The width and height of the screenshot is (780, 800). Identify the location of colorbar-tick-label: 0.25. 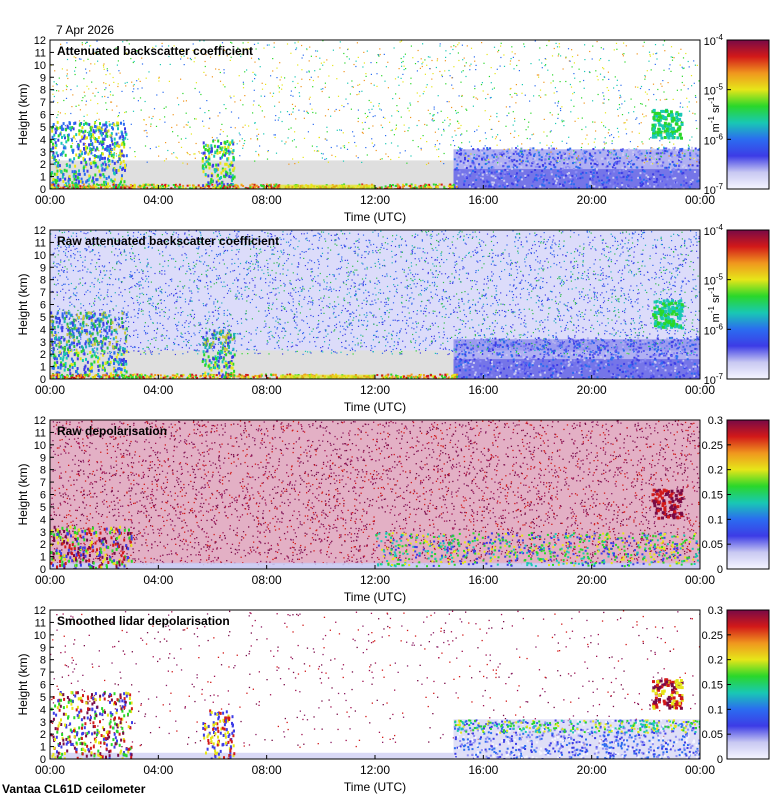
(712, 636).